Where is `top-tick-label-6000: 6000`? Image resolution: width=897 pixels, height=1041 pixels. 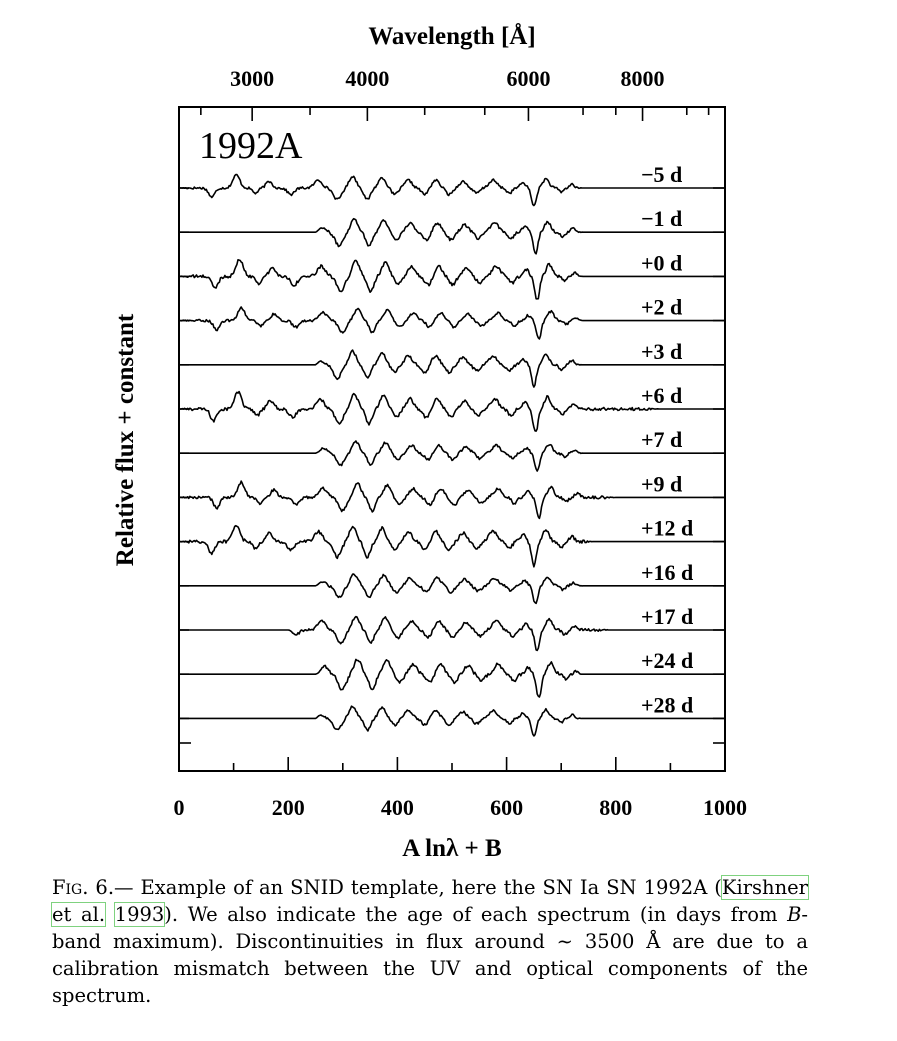
top-tick-label-6000: 6000 is located at coordinates (528, 78).